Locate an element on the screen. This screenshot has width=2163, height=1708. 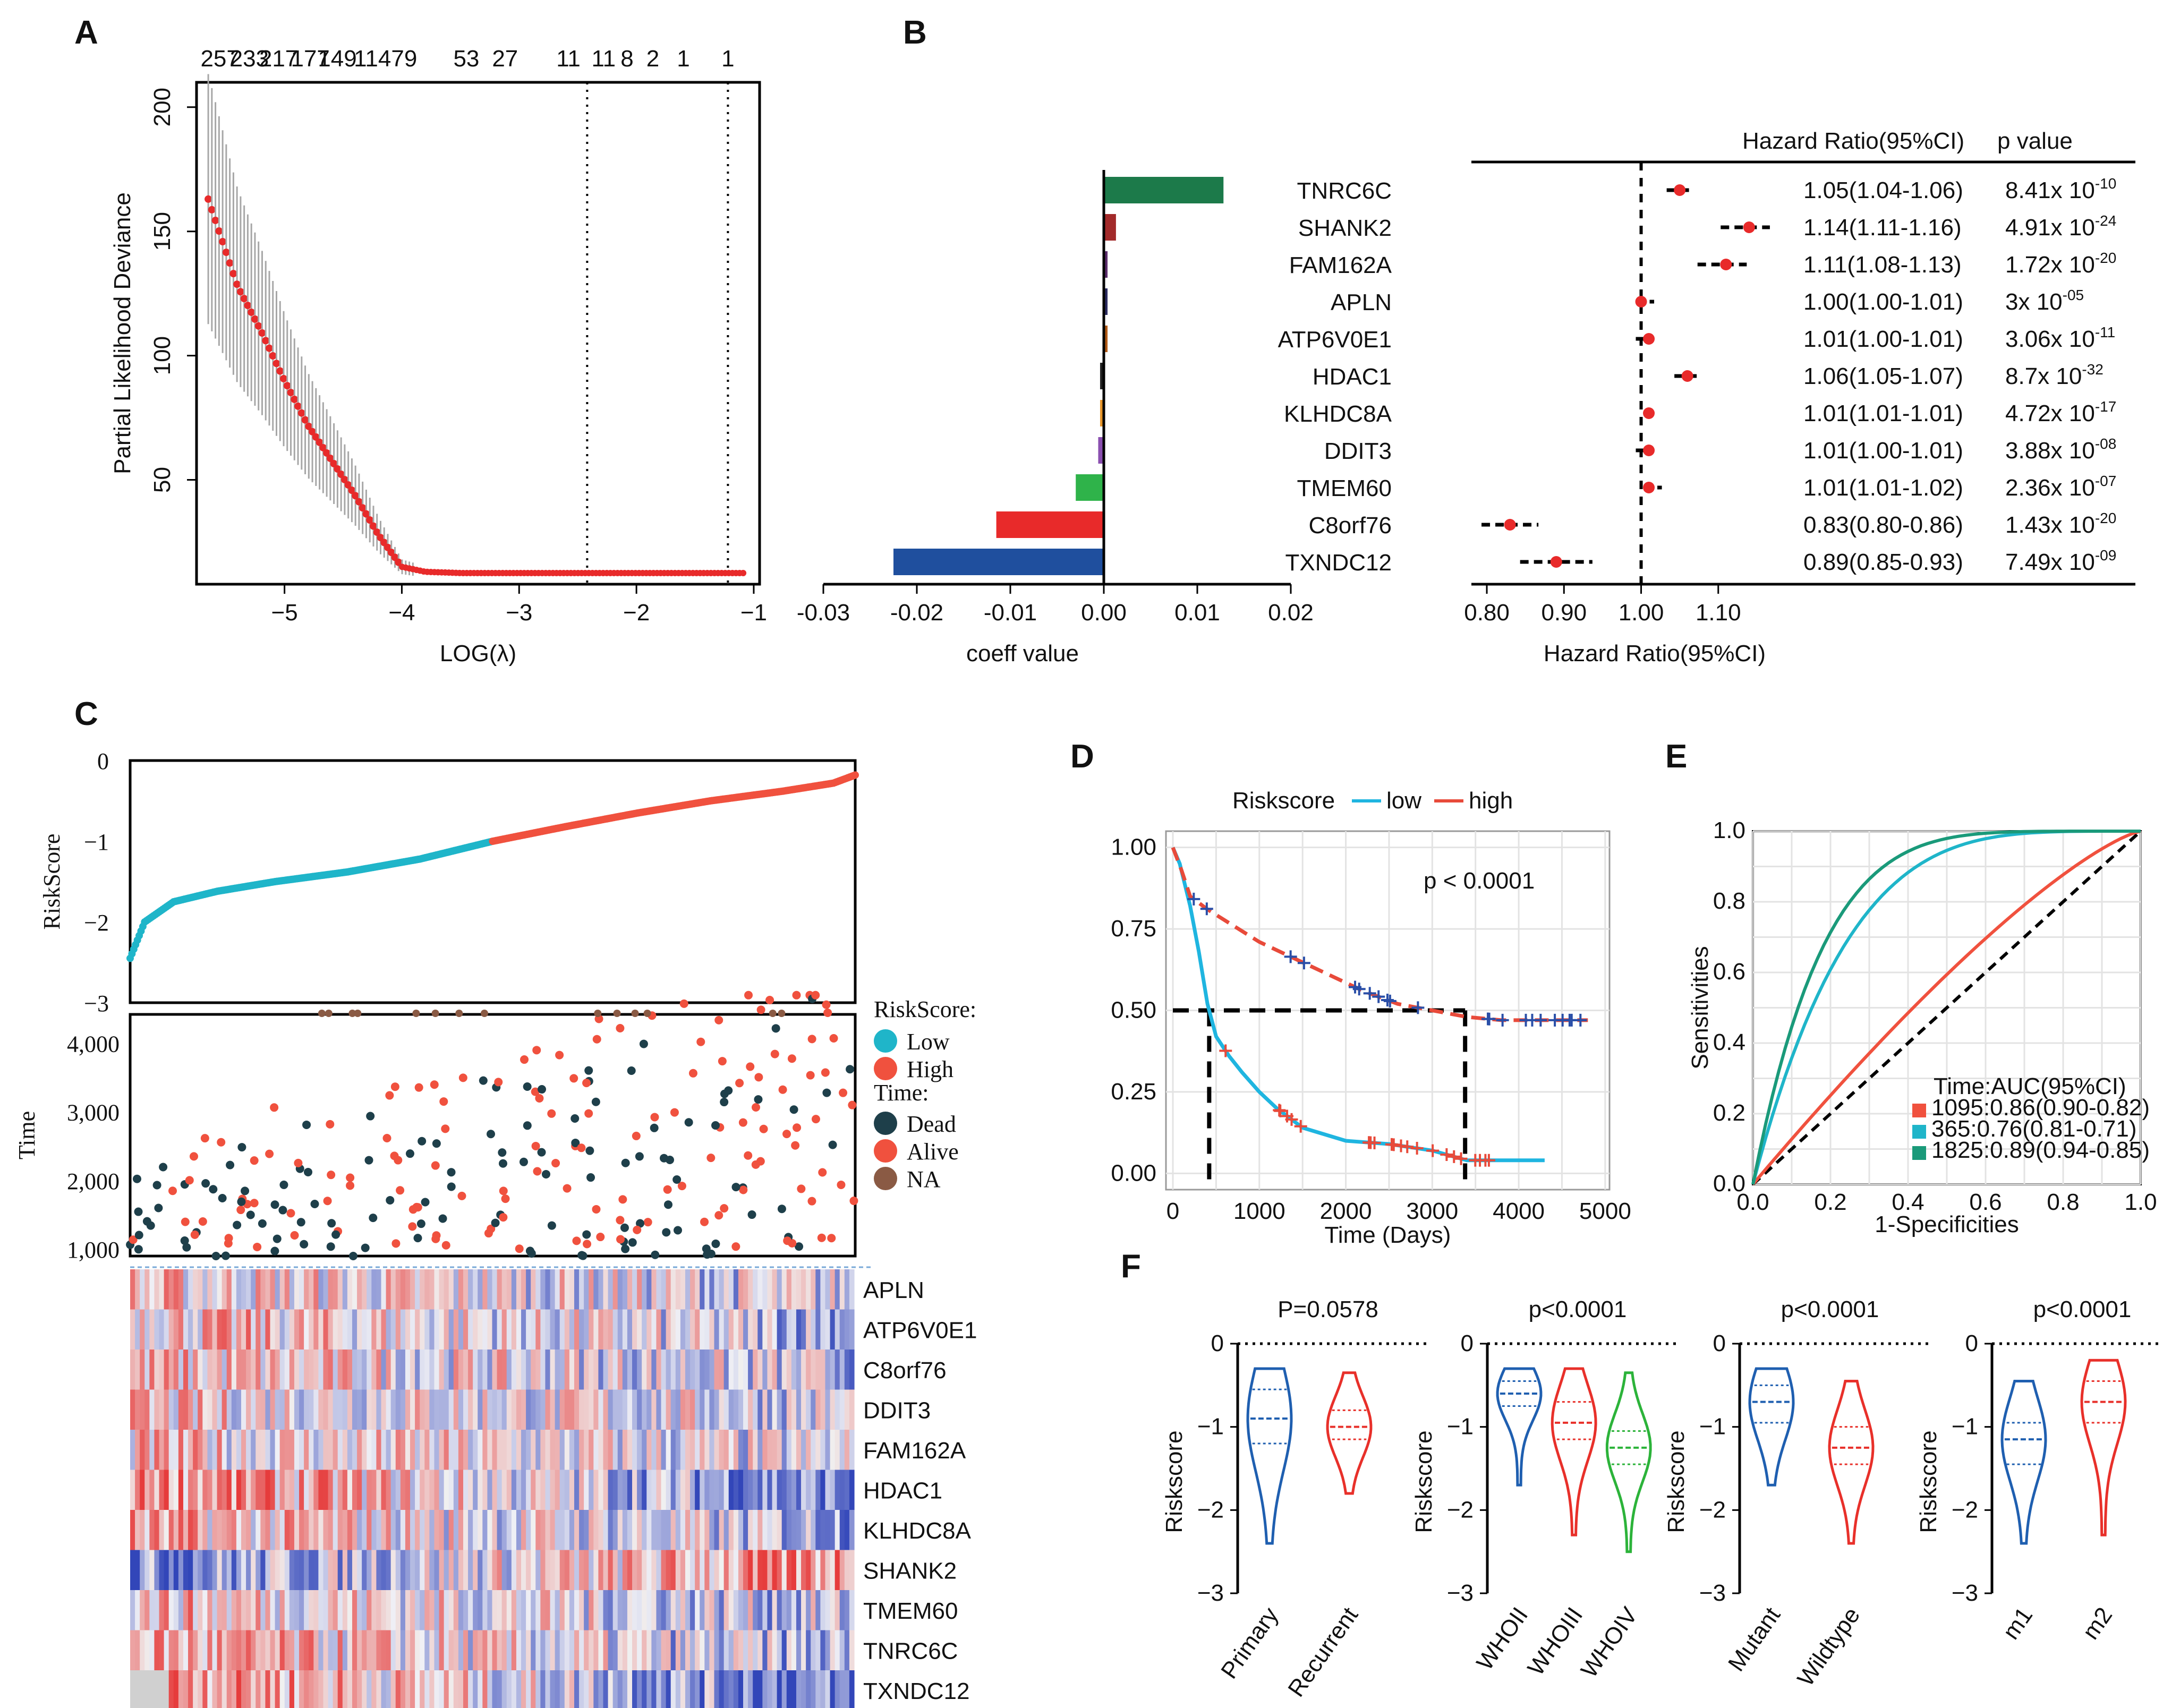
c-time-tick-label: 4,000 is located at coordinates (93, 1044).